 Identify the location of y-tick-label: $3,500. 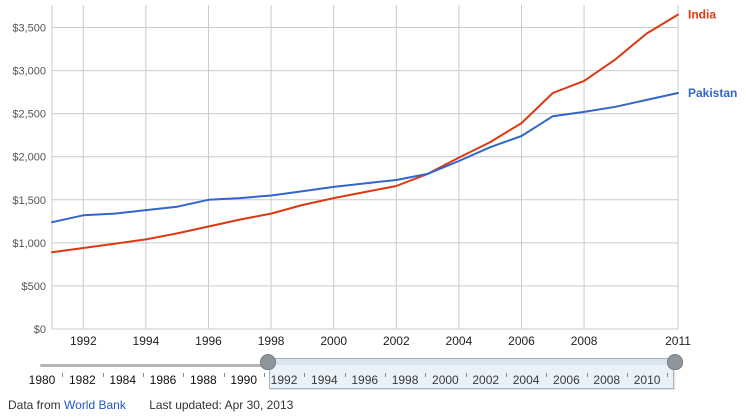
(29, 29).